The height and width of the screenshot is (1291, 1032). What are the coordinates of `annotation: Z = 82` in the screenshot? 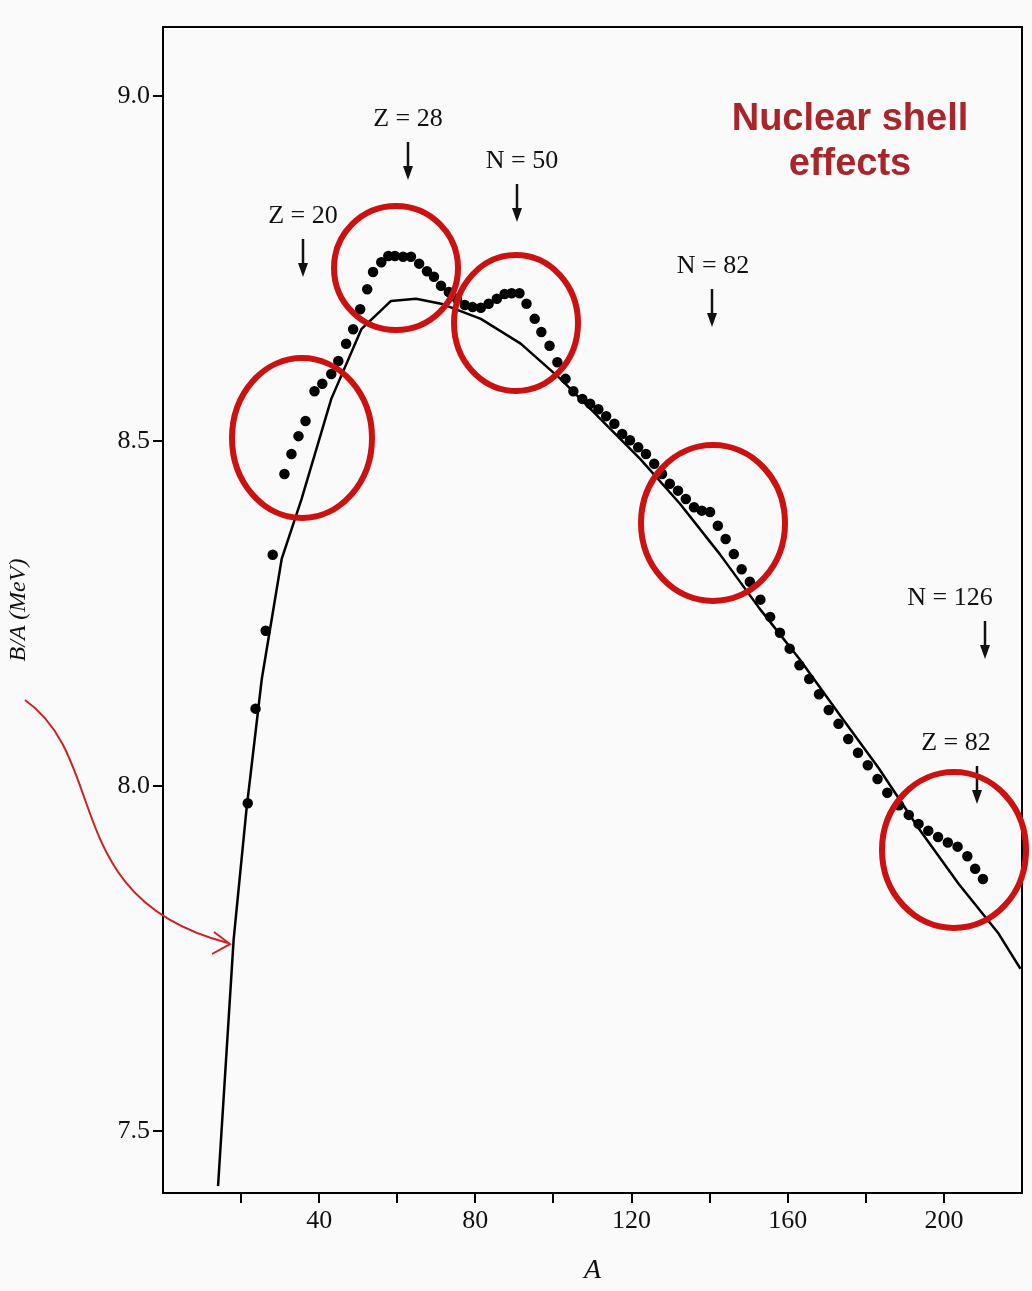 It's located at (956, 742).